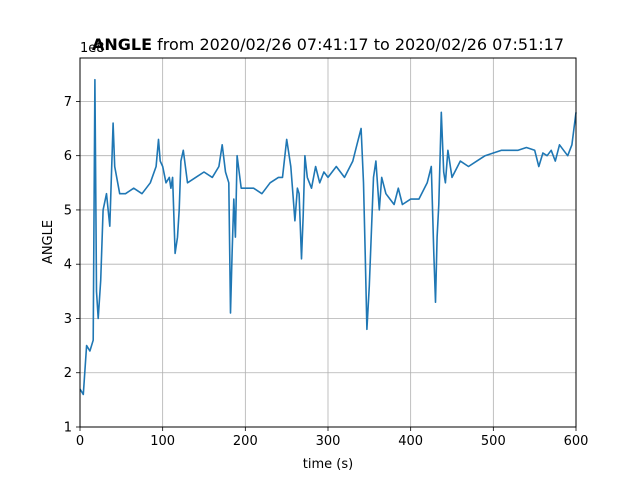 The image size is (640, 480). I want to click on x-tick-label: 400, so click(410, 441).